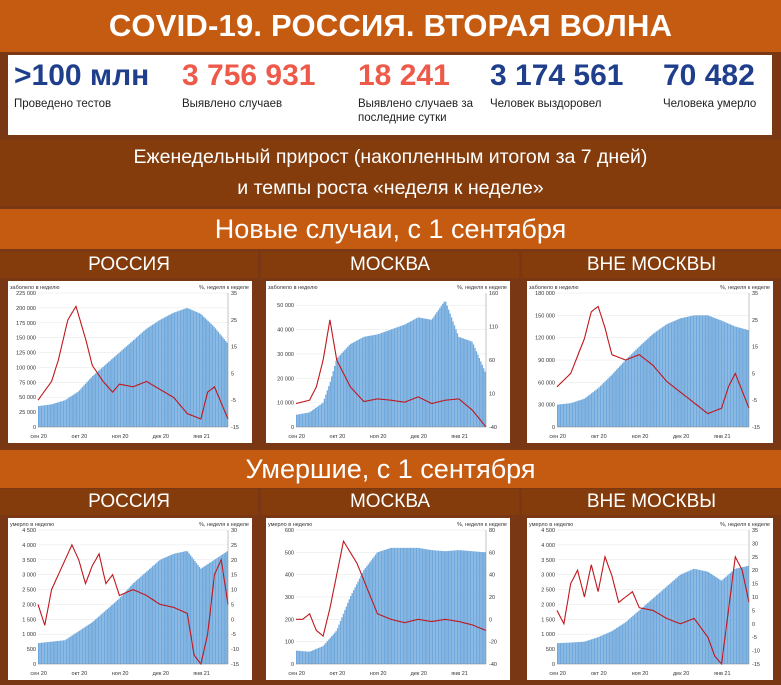 The image size is (781, 685). Describe the element at coordinates (235, 428) in the screenshot. I see `y2-tick-label: -15` at that location.